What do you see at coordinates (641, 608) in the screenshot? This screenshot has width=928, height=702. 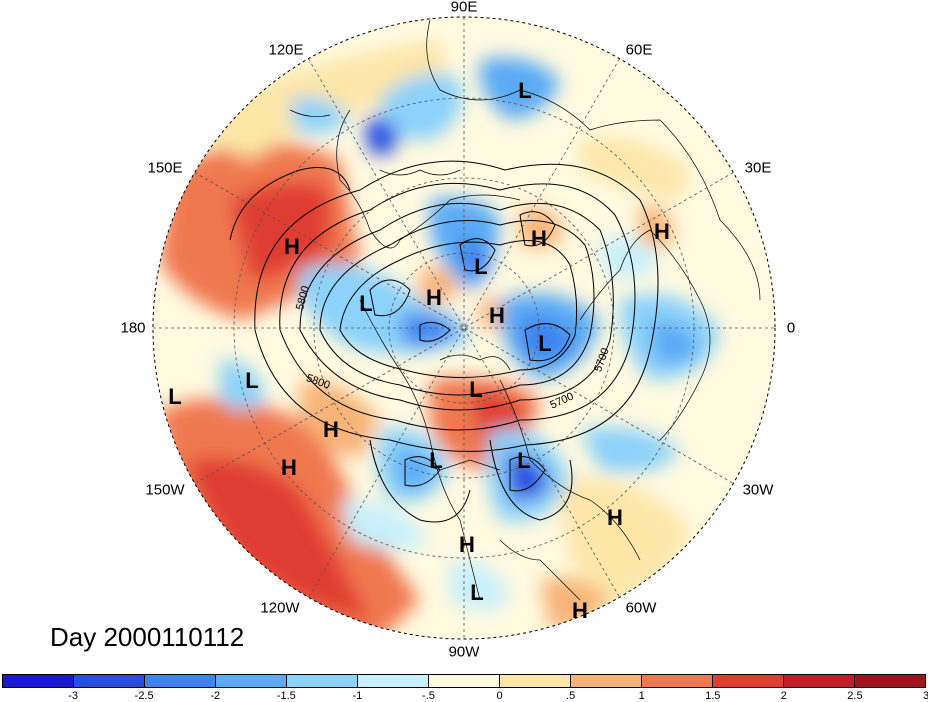 I see `lon-label-60w: 60W` at bounding box center [641, 608].